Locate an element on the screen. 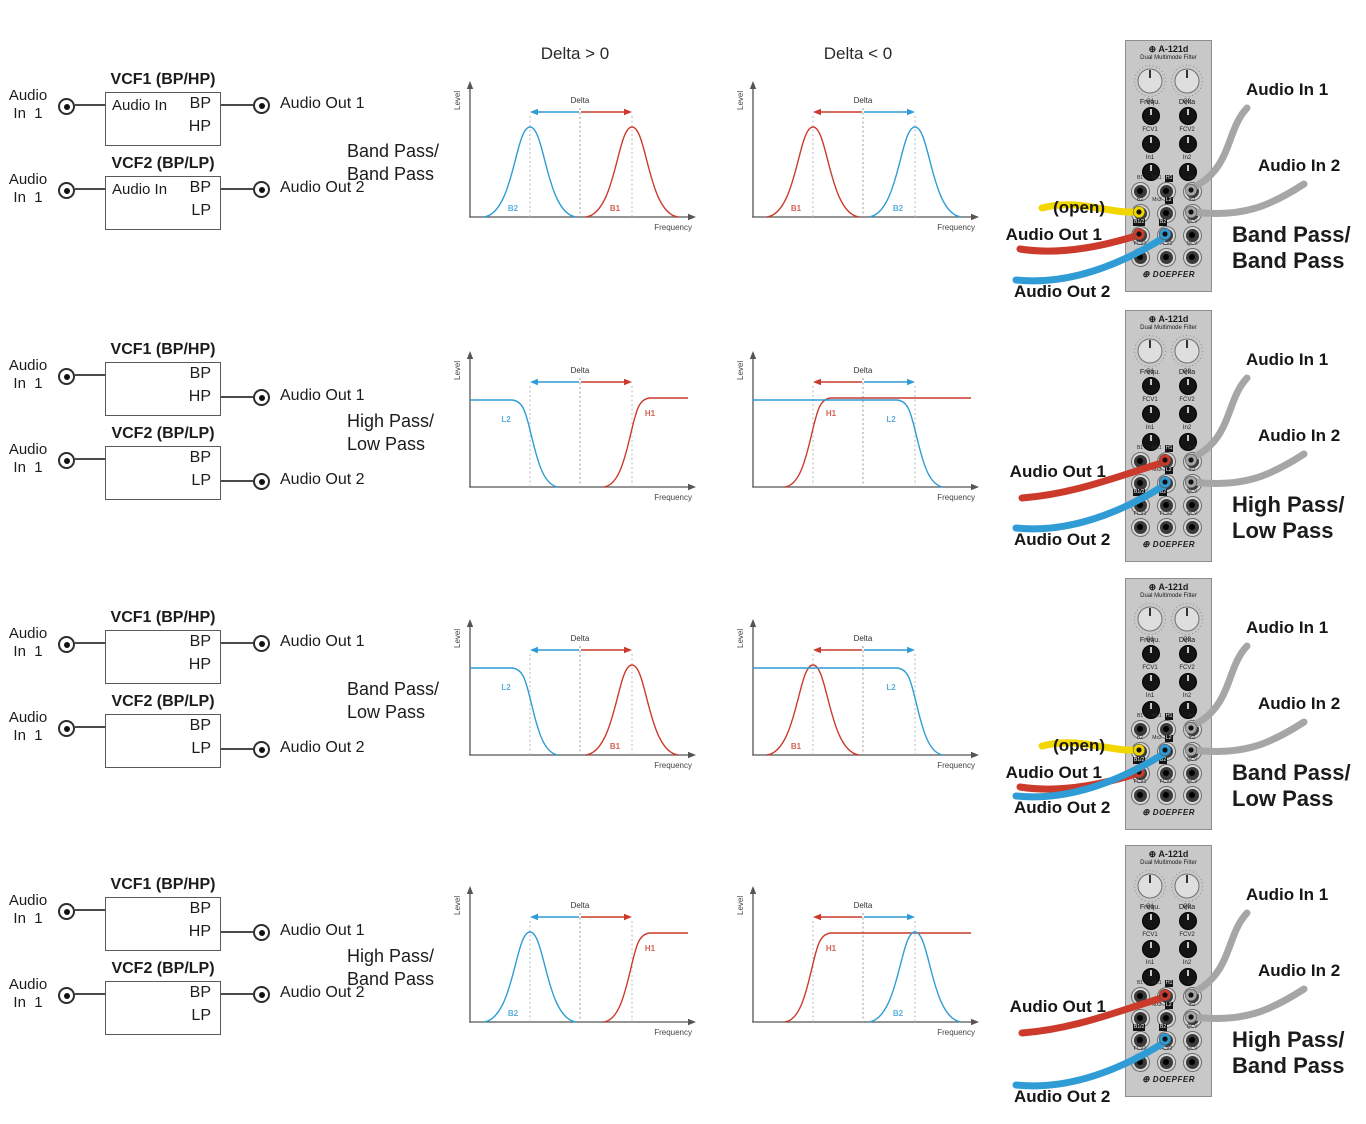 This screenshot has height=1124, width=1366. jack-label-fcv1: FCV1 is located at coordinates (1140, 782).